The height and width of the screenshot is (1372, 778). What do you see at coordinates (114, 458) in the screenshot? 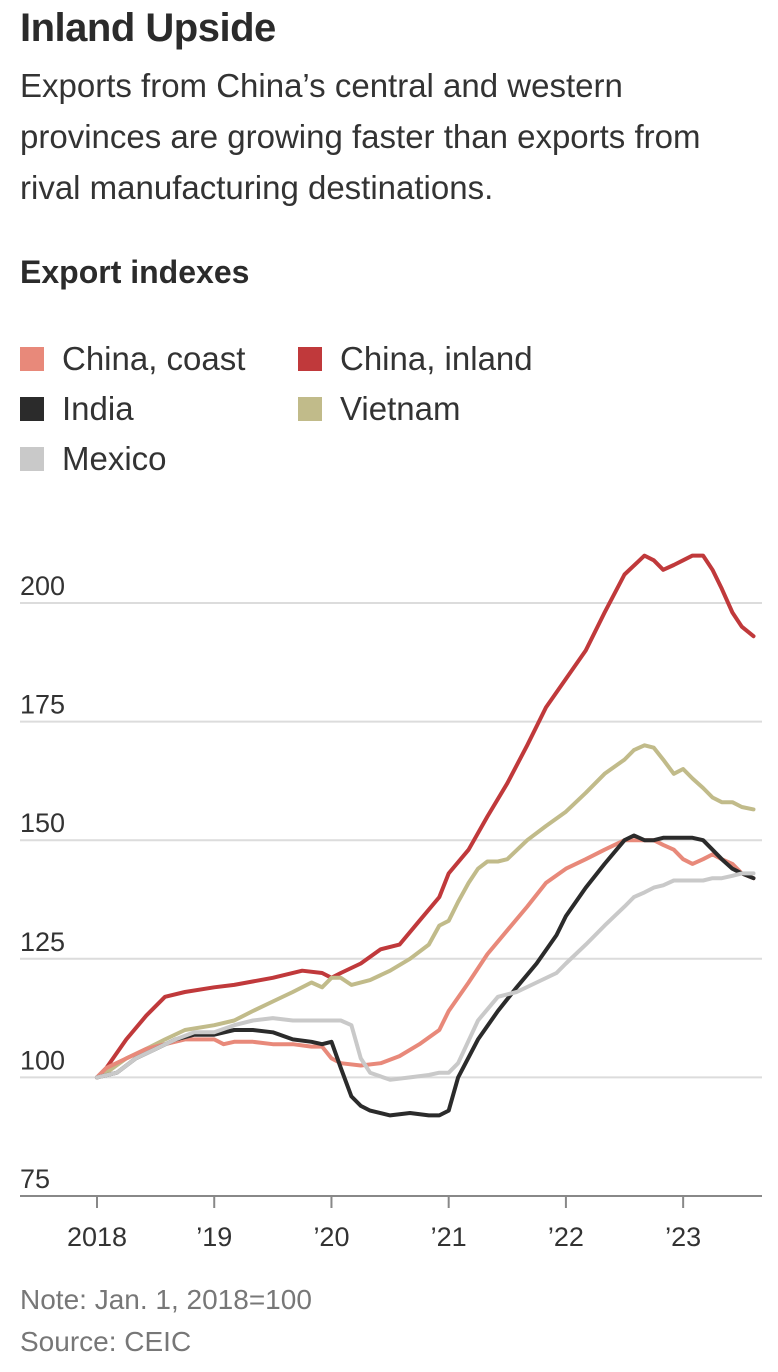
I see `legend-label-mexico: Mexico` at bounding box center [114, 458].